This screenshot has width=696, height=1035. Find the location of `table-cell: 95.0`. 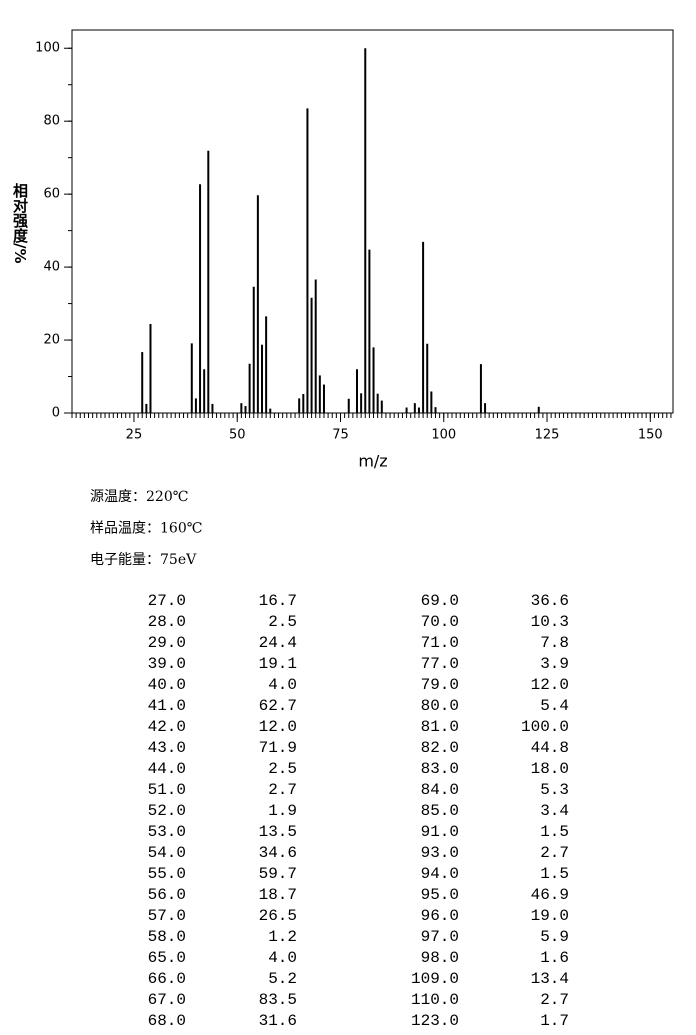

table-cell: 95.0 is located at coordinates (440, 895).